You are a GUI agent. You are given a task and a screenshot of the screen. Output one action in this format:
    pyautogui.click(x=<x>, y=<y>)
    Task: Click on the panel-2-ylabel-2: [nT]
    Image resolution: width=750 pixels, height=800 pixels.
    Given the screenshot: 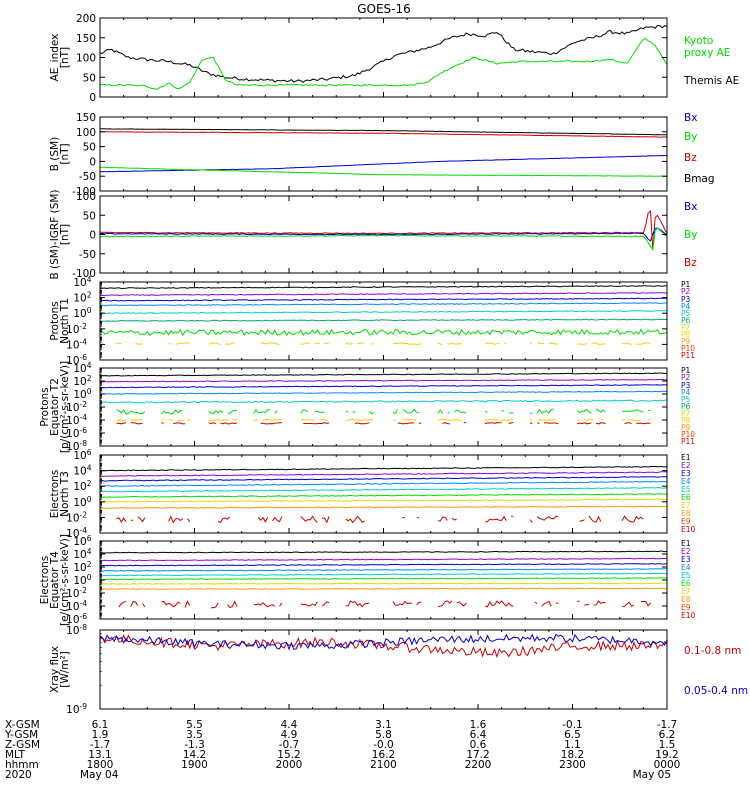 What is the action you would take?
    pyautogui.click(x=65, y=153)
    